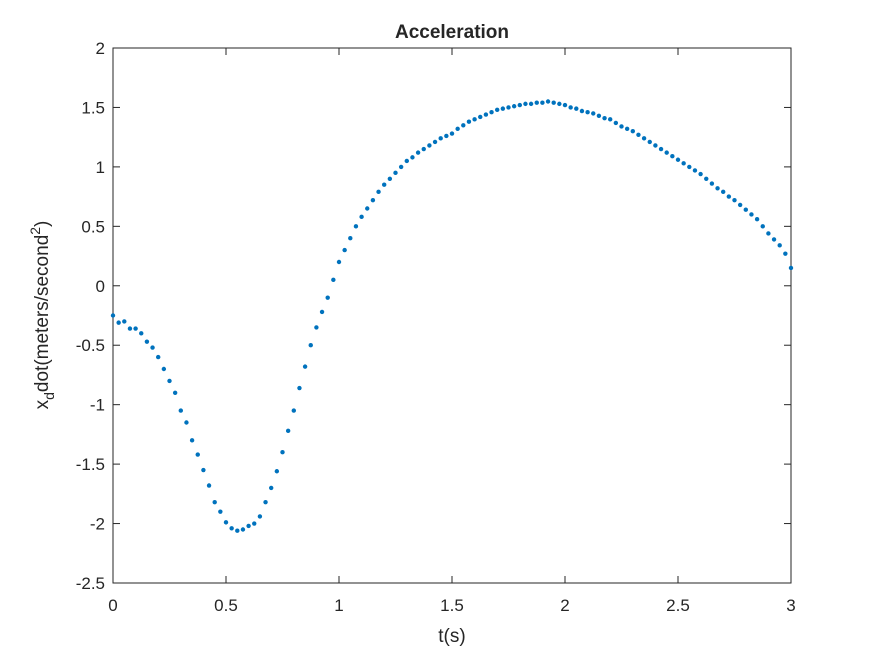 The height and width of the screenshot is (661, 875). Describe the element at coordinates (90, 345) in the screenshot. I see `y-tick-label: -0.5` at that location.